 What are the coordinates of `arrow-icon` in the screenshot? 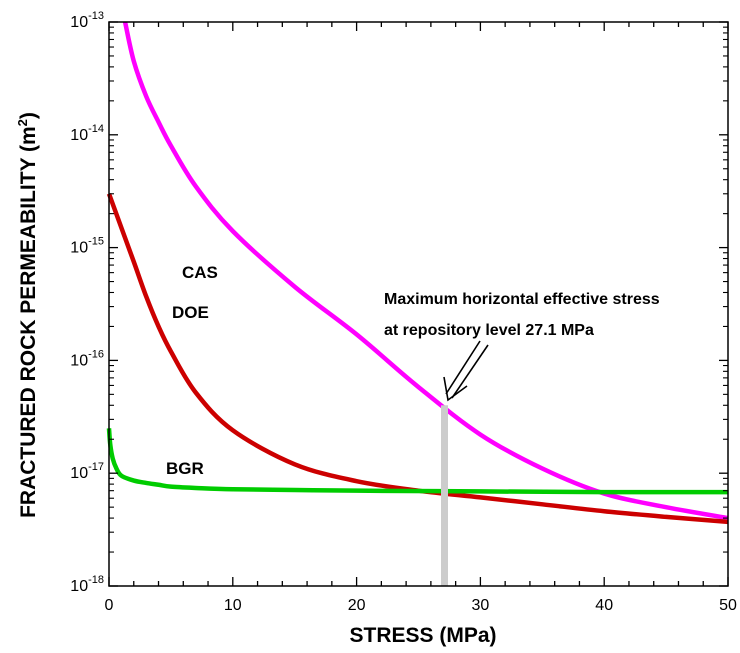 It's located at (466, 371).